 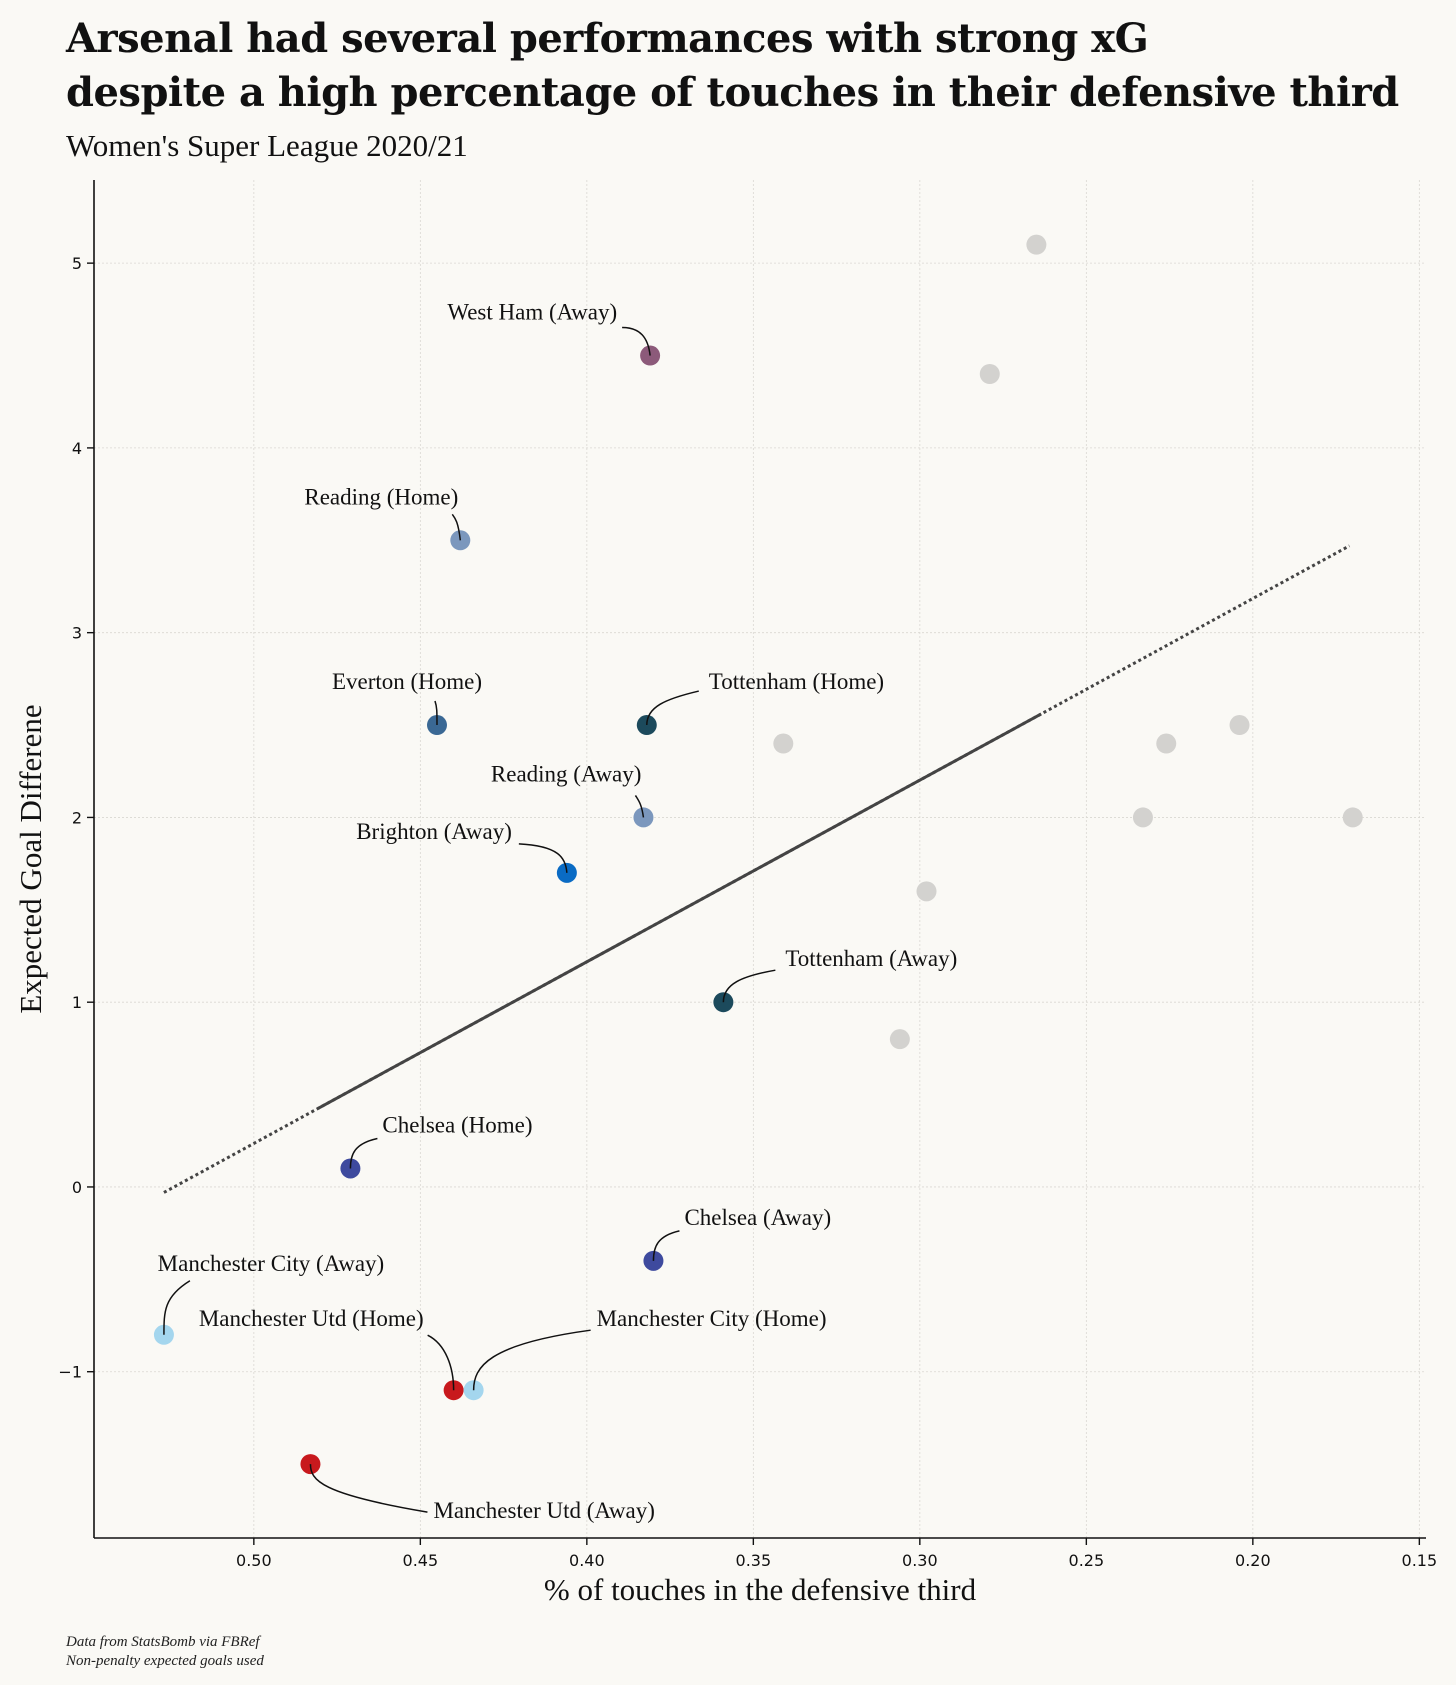 What do you see at coordinates (381, 496) in the screenshot?
I see `point-label: Reading (Home)` at bounding box center [381, 496].